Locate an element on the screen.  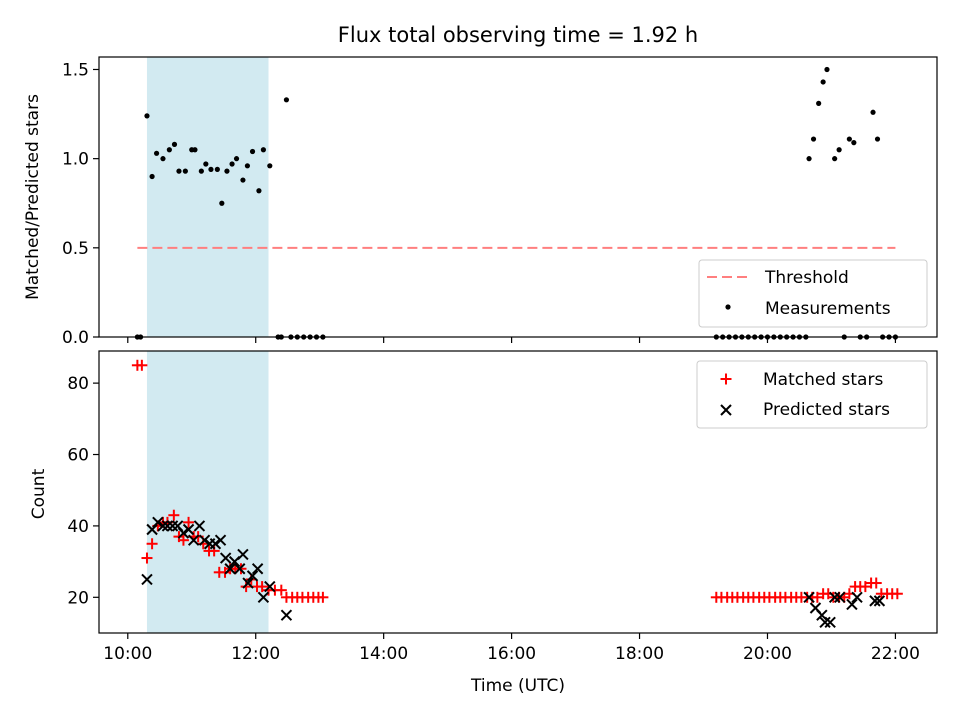
legend-plus-marker is located at coordinates (726, 379).